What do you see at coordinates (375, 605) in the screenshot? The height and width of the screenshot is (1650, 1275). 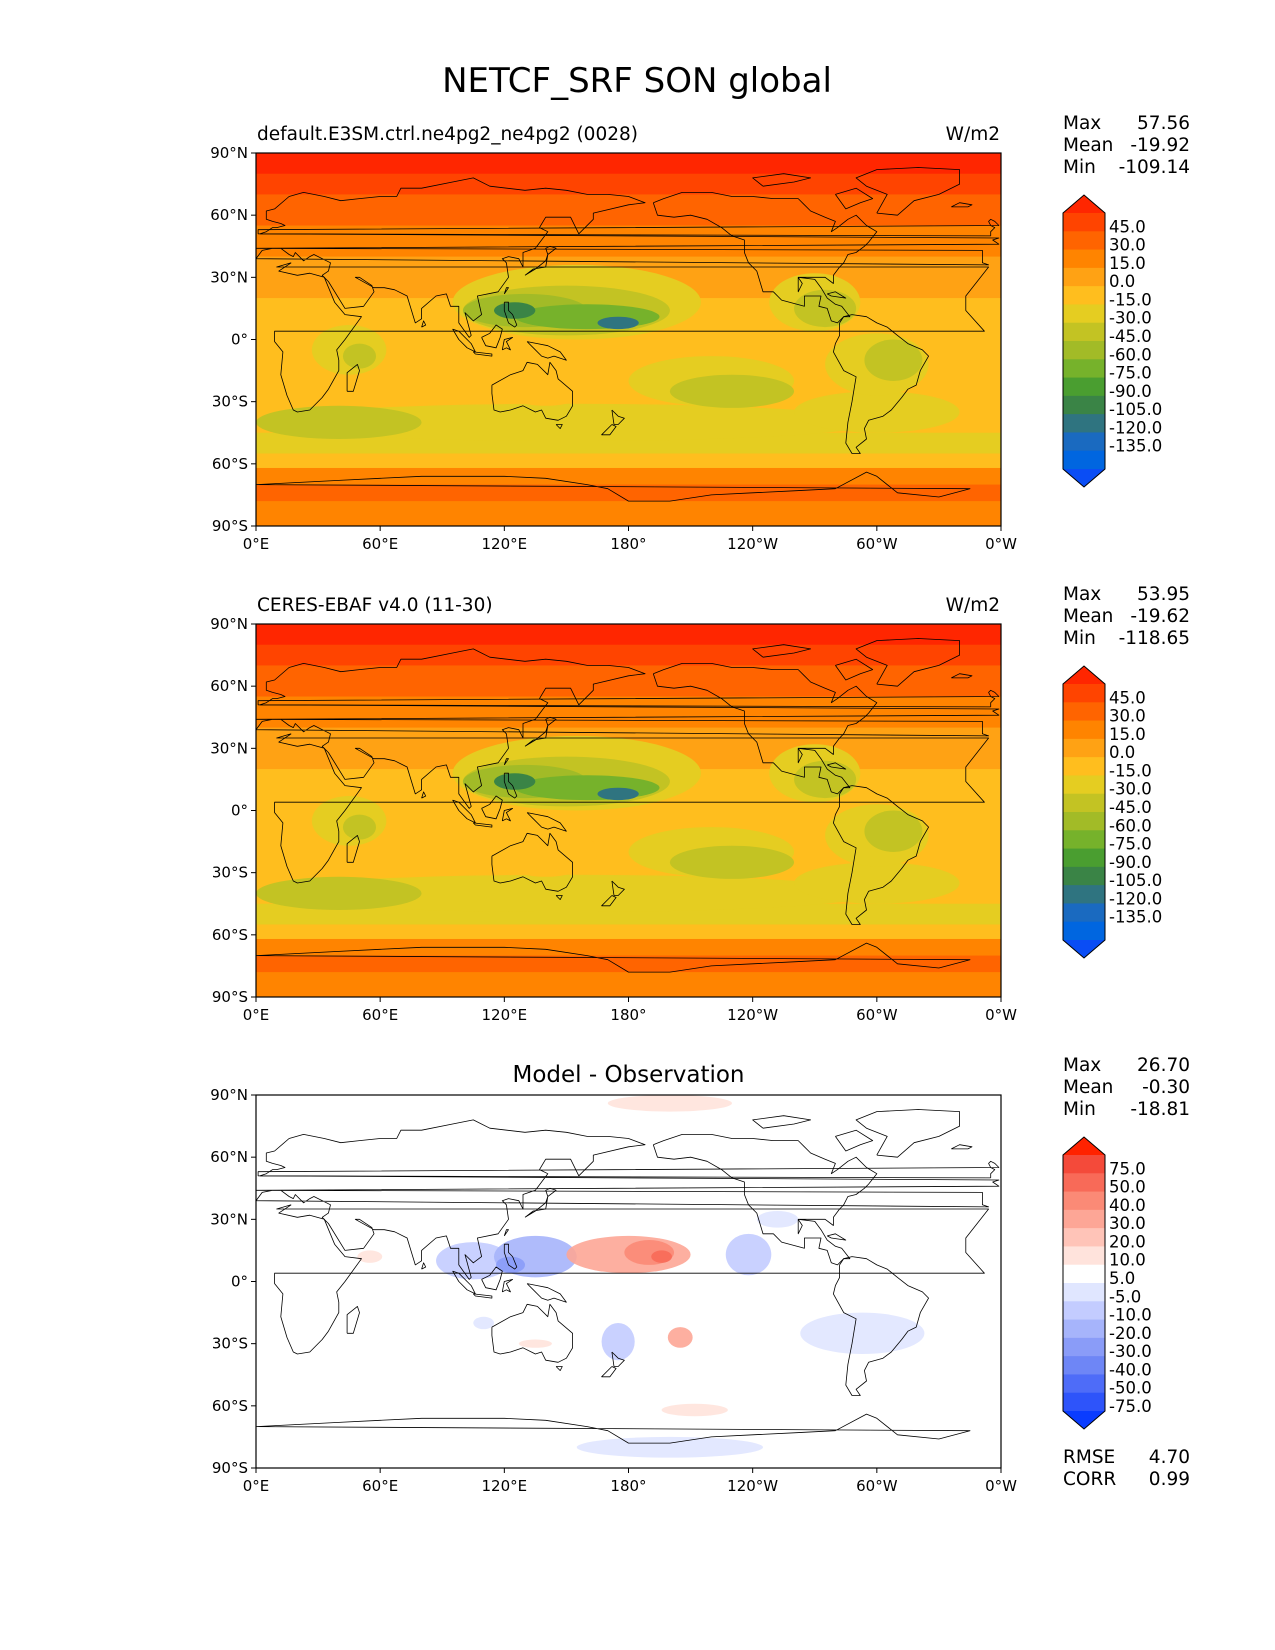 I see `panel-title: CERES-EBAF v4.0 (11-30)` at bounding box center [375, 605].